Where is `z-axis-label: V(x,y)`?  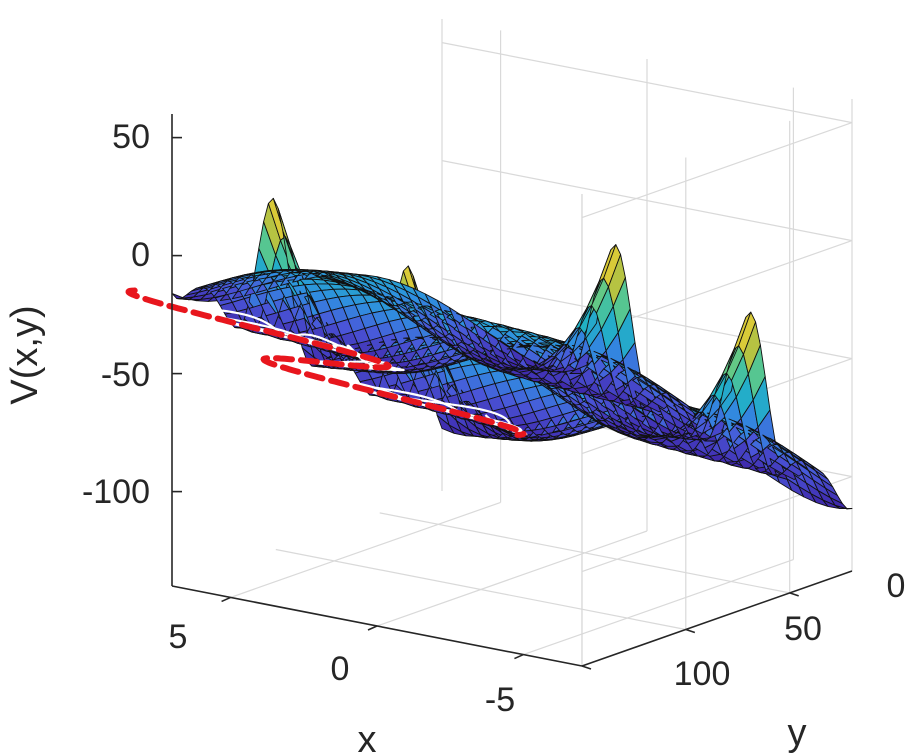 z-axis-label: V(x,y) is located at coordinates (25, 354).